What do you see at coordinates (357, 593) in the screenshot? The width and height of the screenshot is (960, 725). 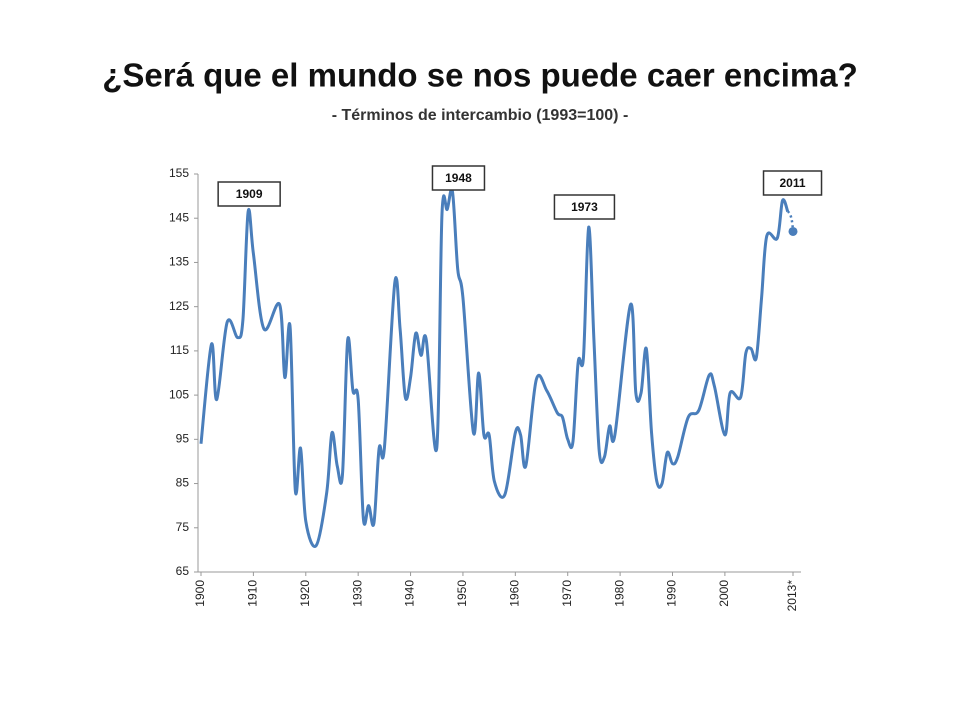 I see `x-tick-label: 1930` at bounding box center [357, 593].